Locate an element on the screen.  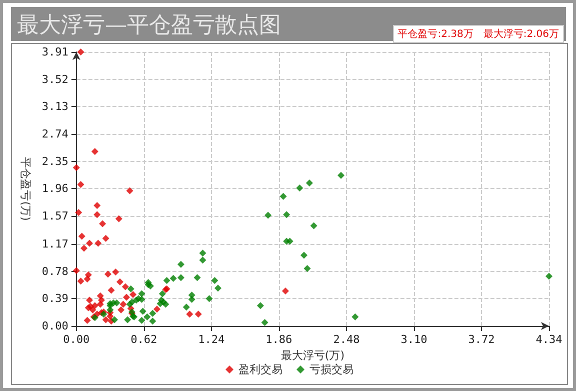
y-tick-label: 2.74 is located at coordinates (55, 133).